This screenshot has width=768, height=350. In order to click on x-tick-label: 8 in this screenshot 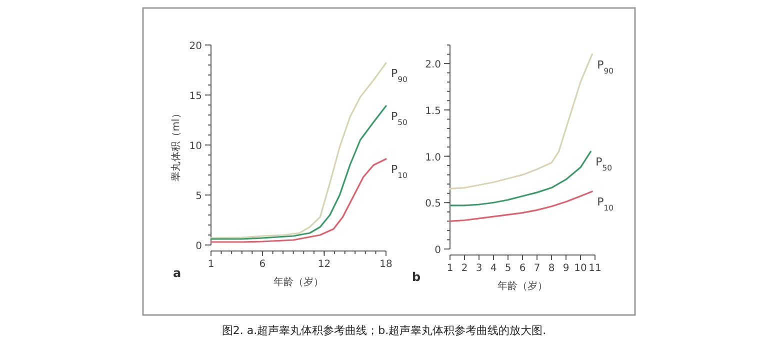, I will do `click(551, 268)`.